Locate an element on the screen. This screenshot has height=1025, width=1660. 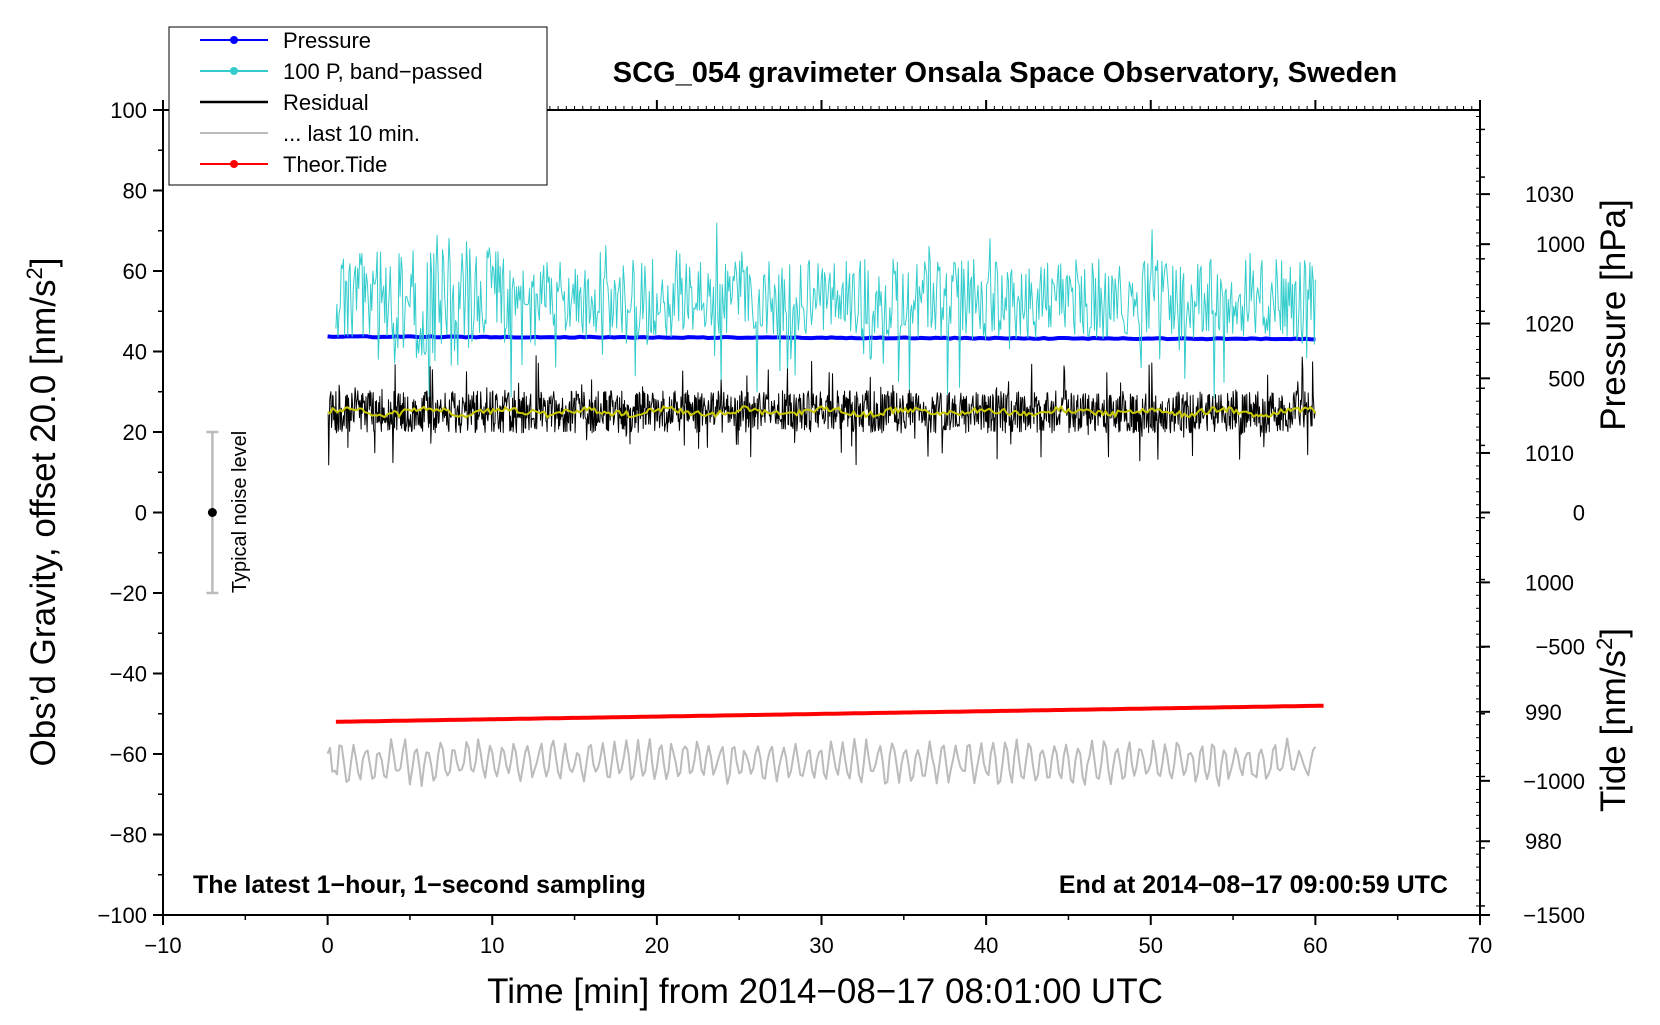
y-left-tick-label: −80 is located at coordinates (128, 835).